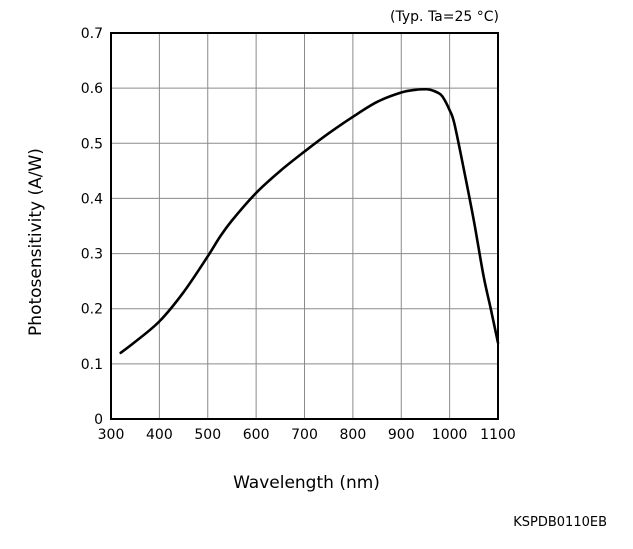 Image resolution: width=633 pixels, height=549 pixels. I want to click on y-tick-label: 0.4, so click(92, 199).